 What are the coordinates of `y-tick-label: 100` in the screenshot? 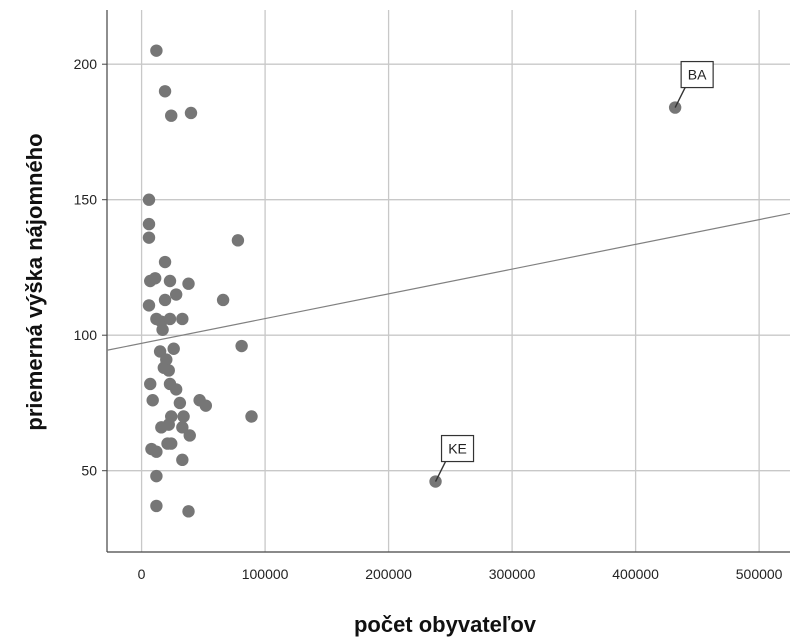 It's located at (86, 335).